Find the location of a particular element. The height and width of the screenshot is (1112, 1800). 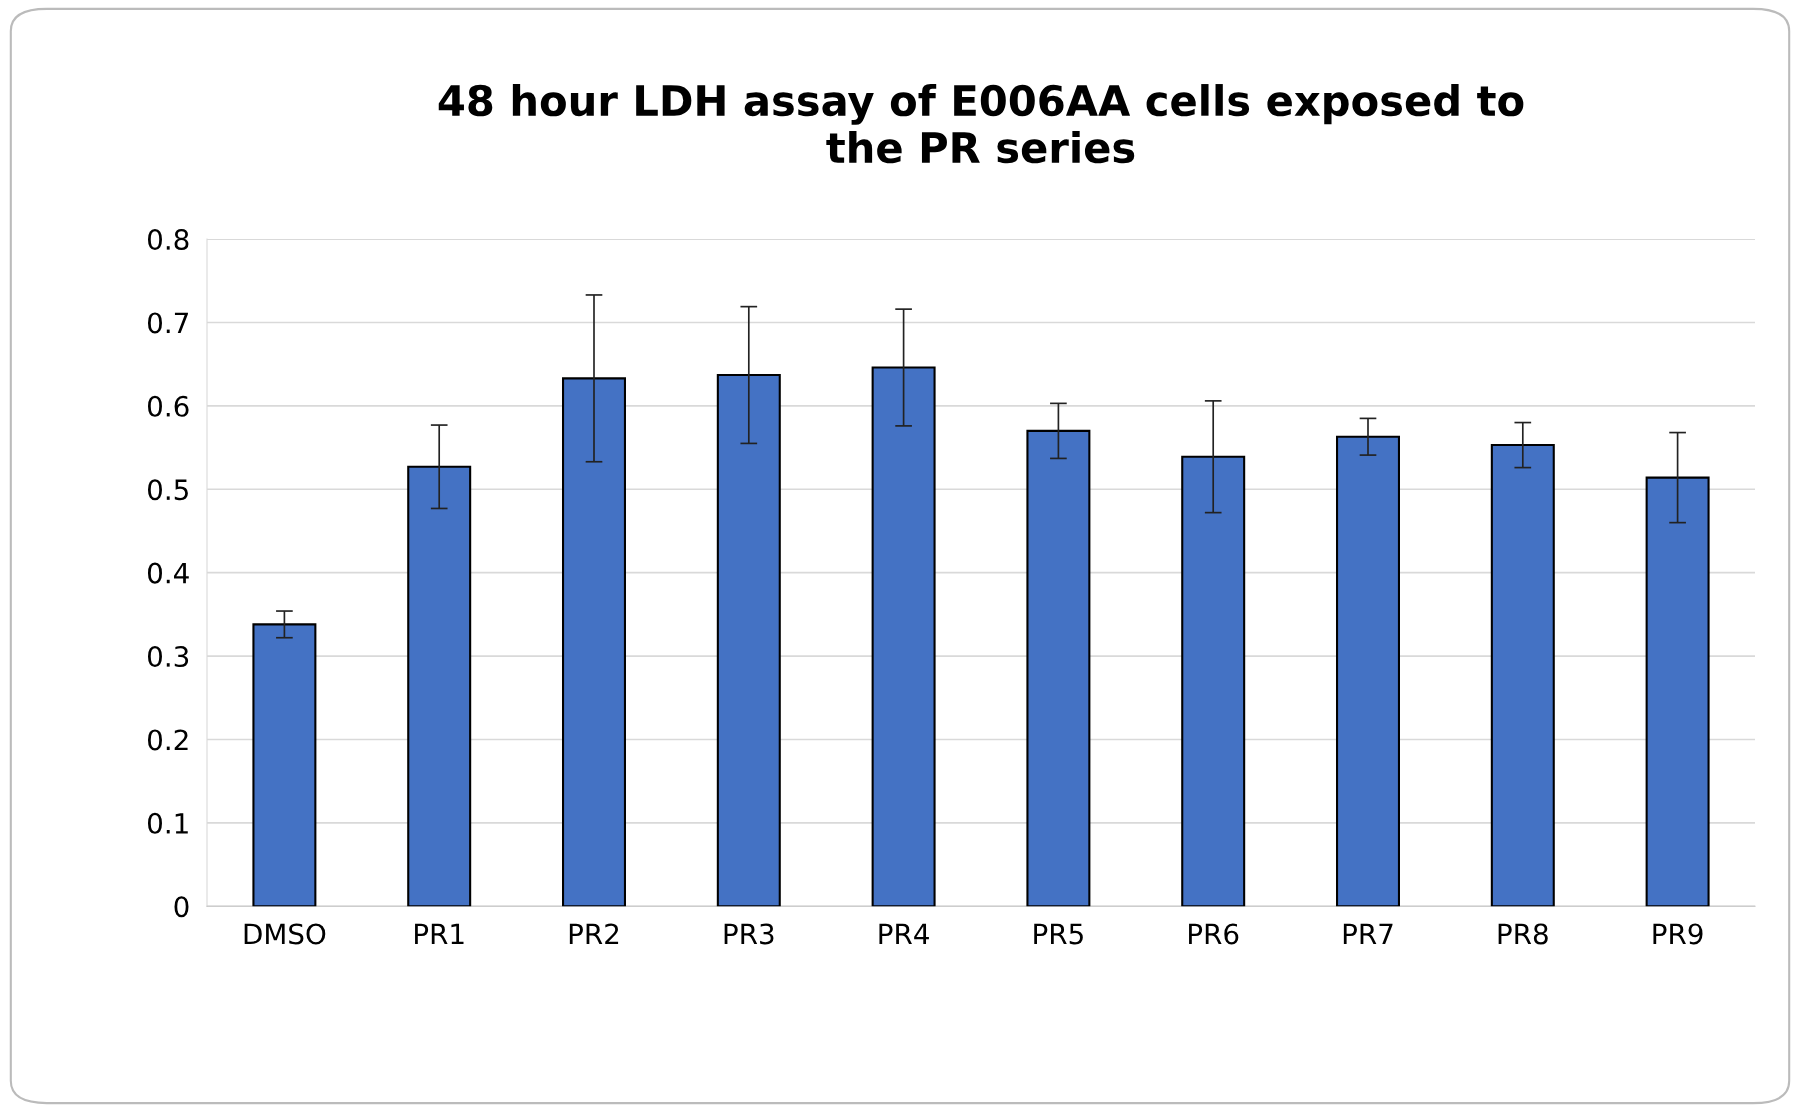

y-tick-label: 0.7 is located at coordinates (167, 323).